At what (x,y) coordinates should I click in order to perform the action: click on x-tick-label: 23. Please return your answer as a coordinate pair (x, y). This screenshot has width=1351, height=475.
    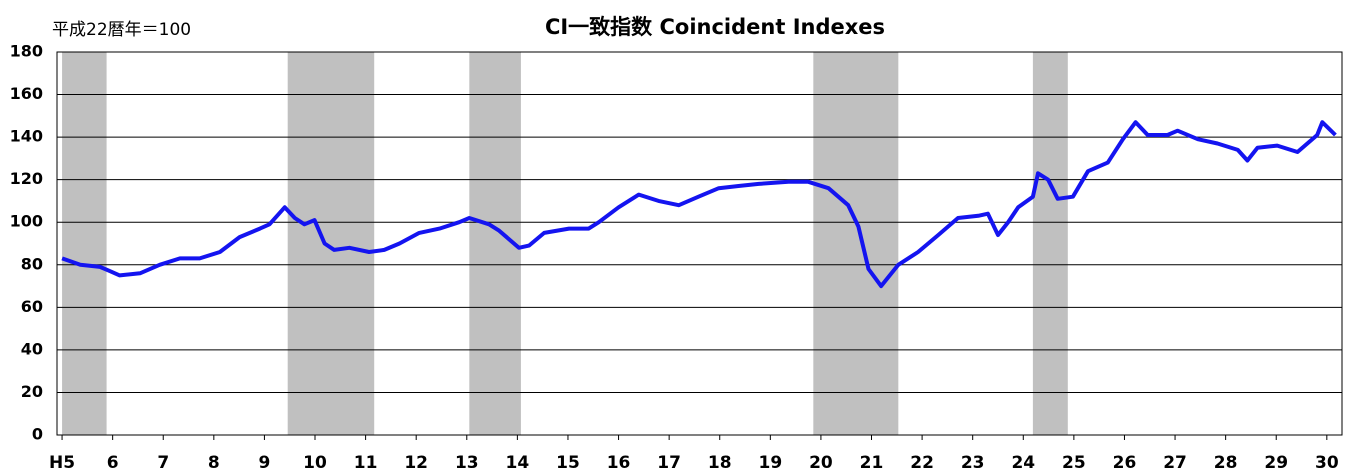
    Looking at the image, I should click on (973, 463).